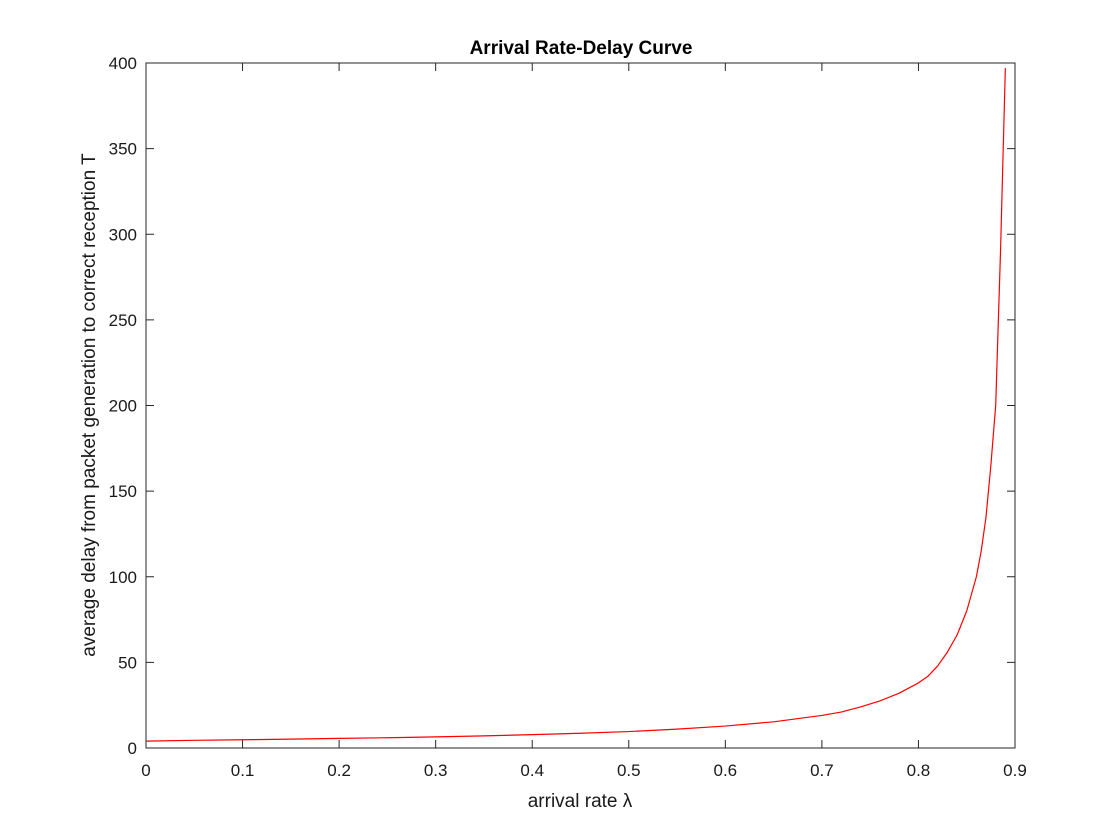 This screenshot has width=1120, height=840. What do you see at coordinates (127, 662) in the screenshot?
I see `y-tick-label: 50` at bounding box center [127, 662].